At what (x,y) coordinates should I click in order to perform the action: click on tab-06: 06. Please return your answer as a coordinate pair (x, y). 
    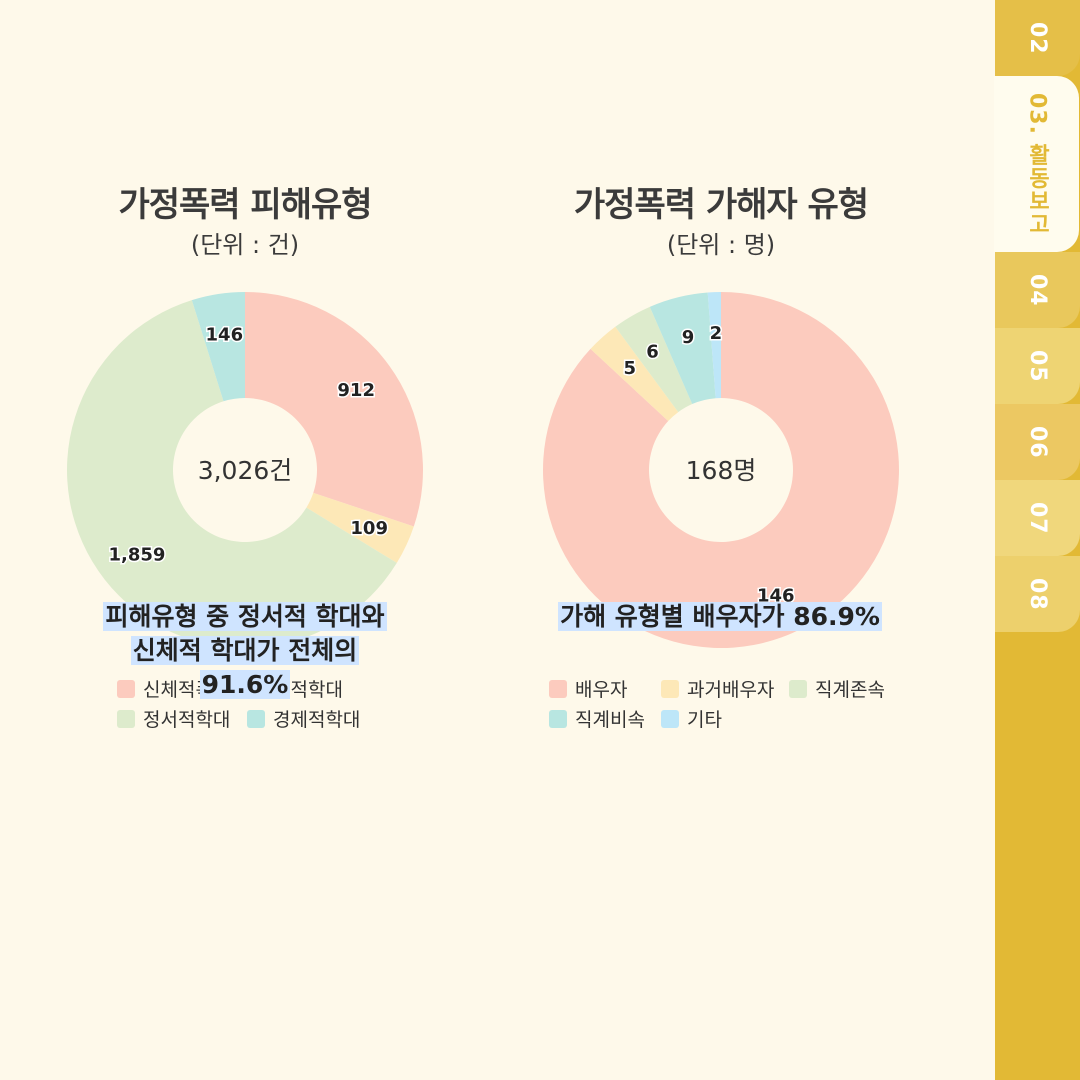
    Looking at the image, I should click on (1037, 442).